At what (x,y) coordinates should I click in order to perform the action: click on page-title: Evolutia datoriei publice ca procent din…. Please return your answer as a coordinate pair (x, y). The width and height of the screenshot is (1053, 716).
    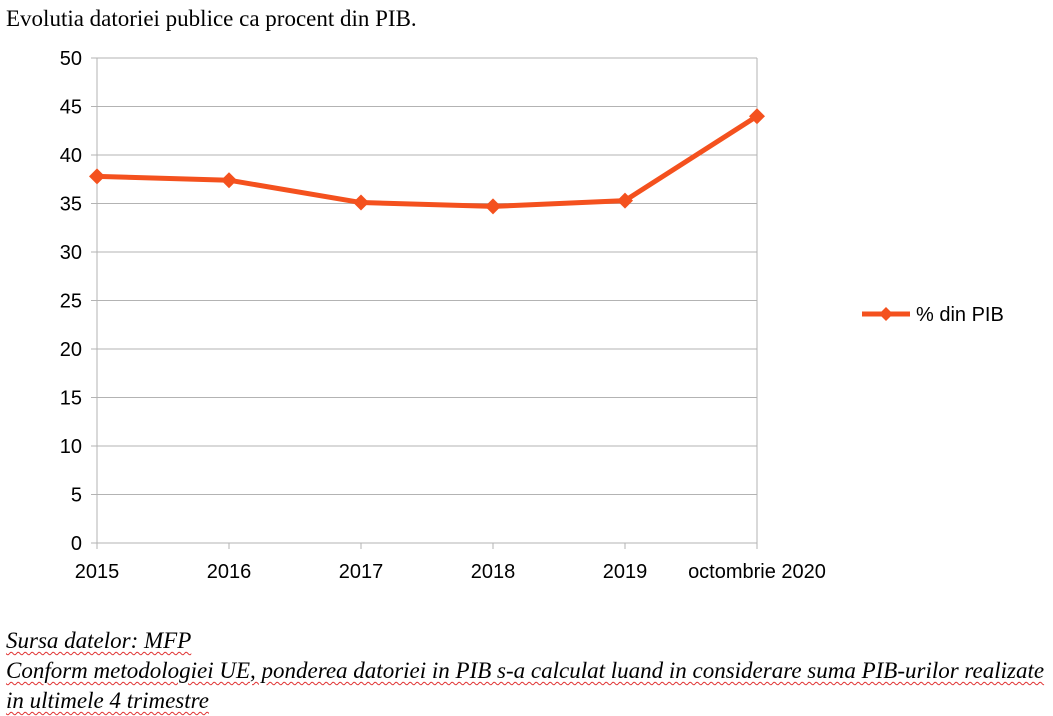
    Looking at the image, I should click on (211, 19).